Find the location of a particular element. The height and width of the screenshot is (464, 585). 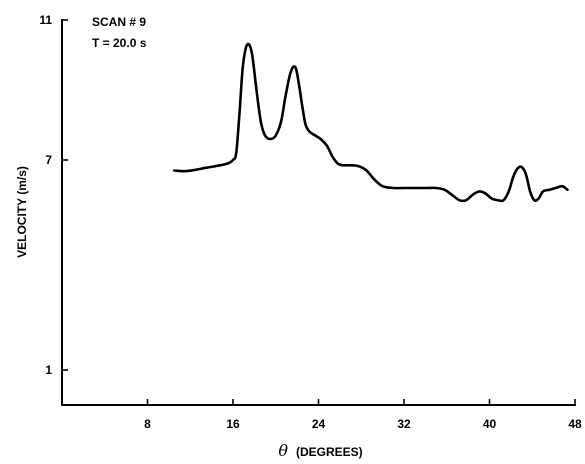

x-tick-label: 24 is located at coordinates (319, 424).